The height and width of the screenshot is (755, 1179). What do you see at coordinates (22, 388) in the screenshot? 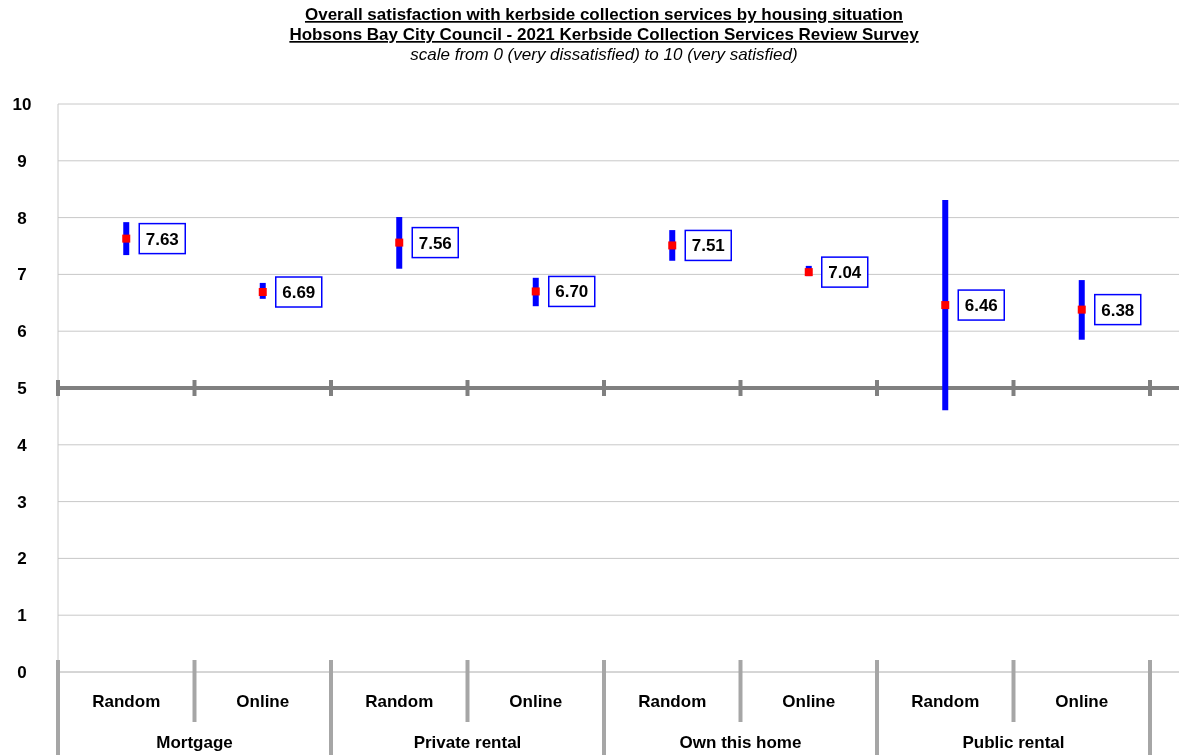
I see `y-tick-label: 5` at bounding box center [22, 388].